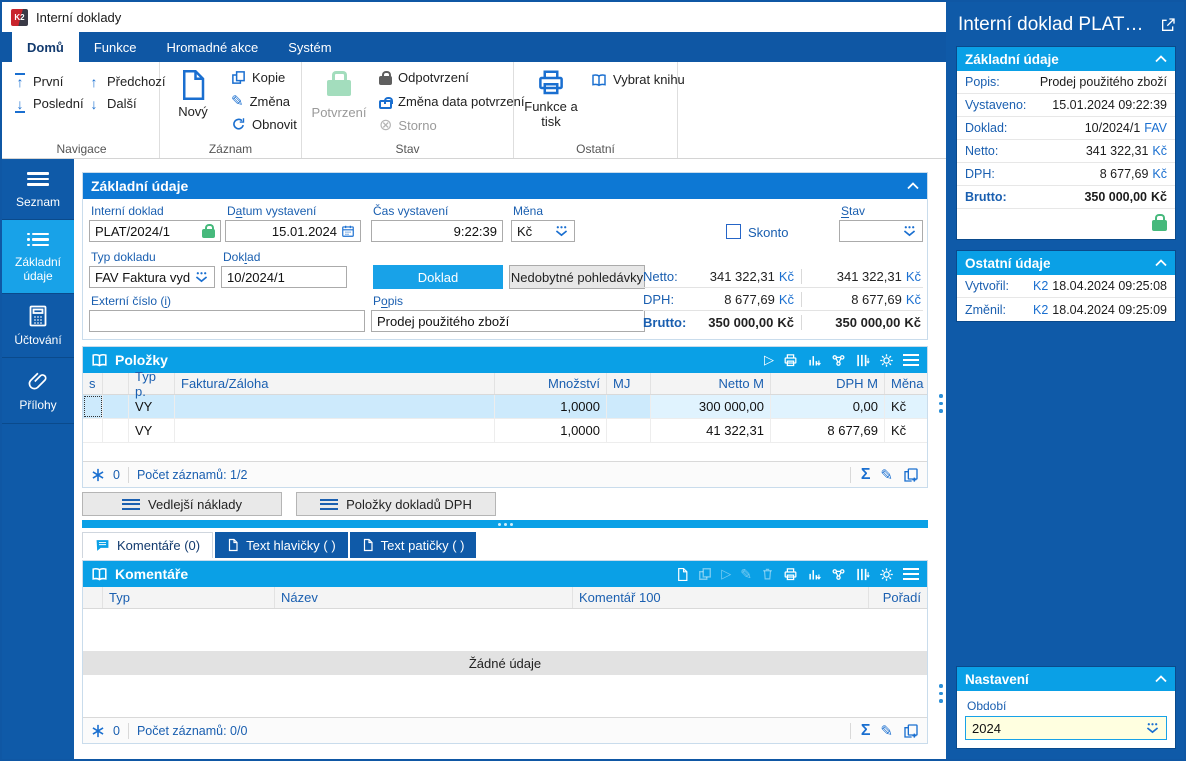 This screenshot has height=761, width=1186. What do you see at coordinates (293, 231) in the screenshot?
I see `datum-vystaveni-input: 15.01.2024` at bounding box center [293, 231].